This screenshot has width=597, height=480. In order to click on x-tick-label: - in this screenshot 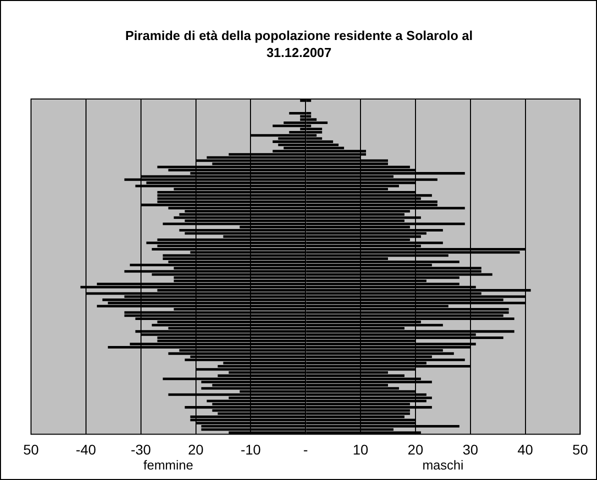, I will do `click(305, 449)`.